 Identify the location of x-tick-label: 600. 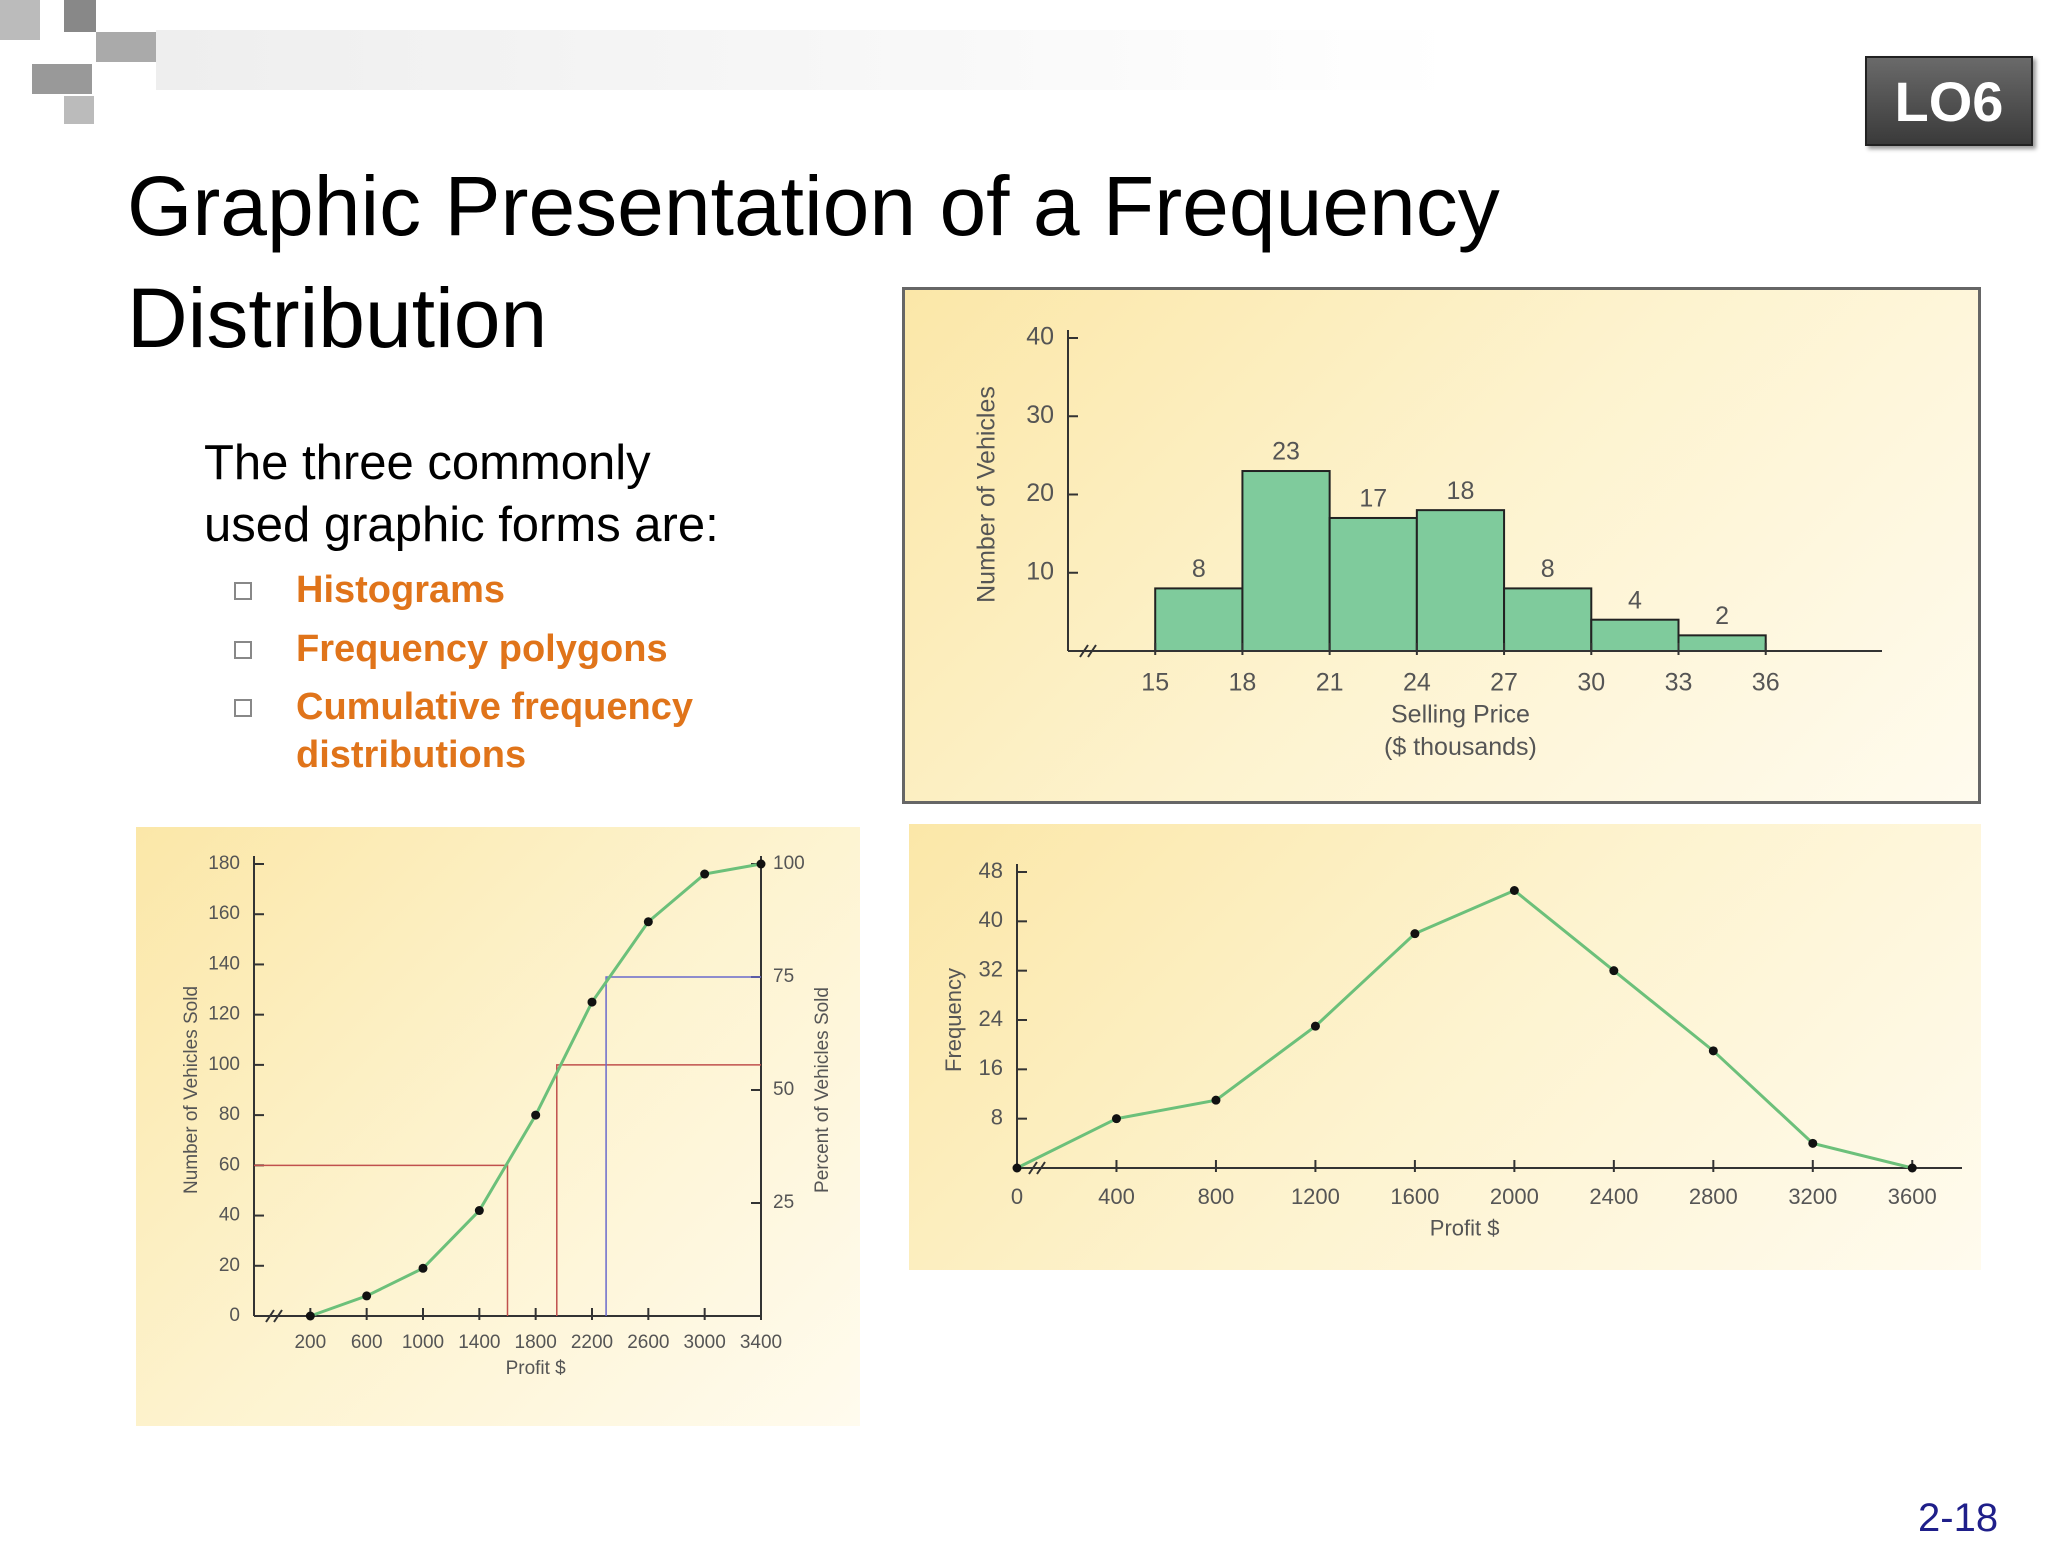
(367, 1342).